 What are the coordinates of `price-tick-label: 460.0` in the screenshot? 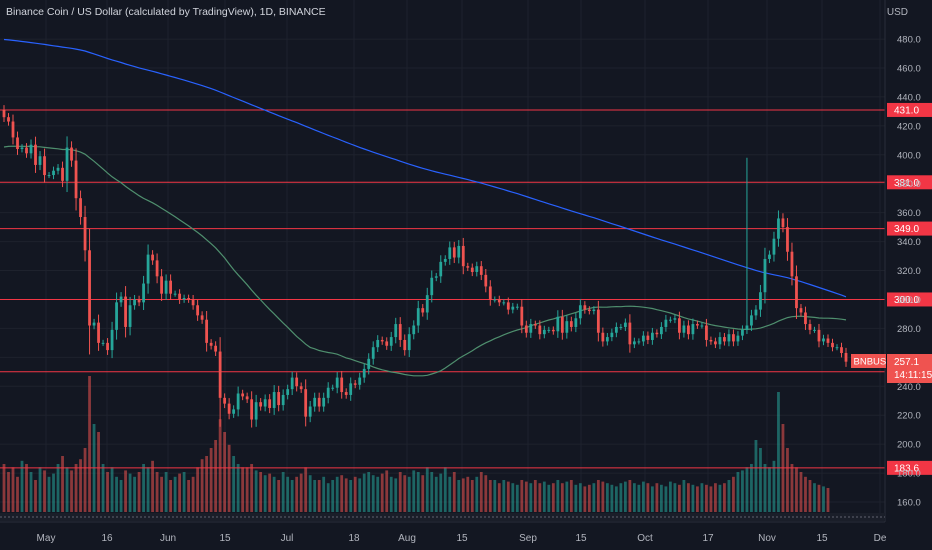 It's located at (909, 69).